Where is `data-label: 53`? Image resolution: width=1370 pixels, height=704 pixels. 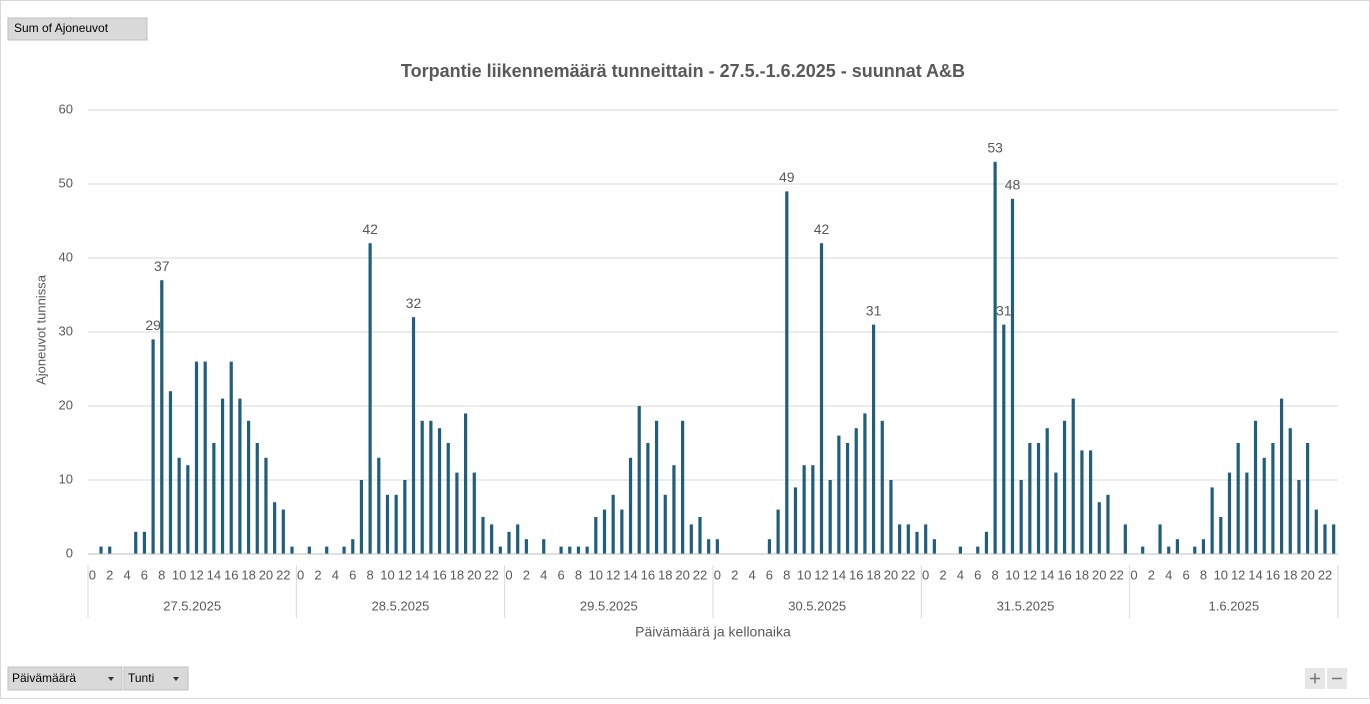 data-label: 53 is located at coordinates (995, 148).